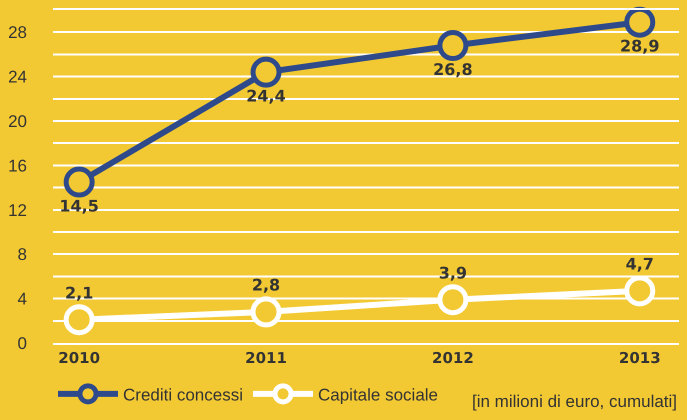 The image size is (687, 420). What do you see at coordinates (17, 32) in the screenshot?
I see `y-tick-label: 28` at bounding box center [17, 32].